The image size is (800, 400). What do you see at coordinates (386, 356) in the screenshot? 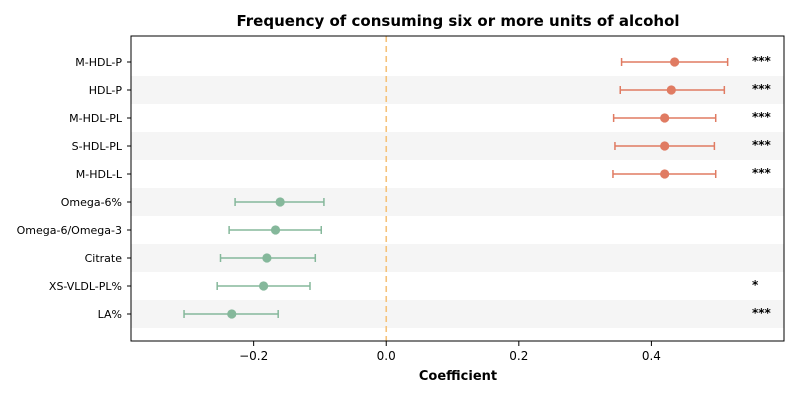
I see `x-tick-label: 0.0` at bounding box center [386, 356].